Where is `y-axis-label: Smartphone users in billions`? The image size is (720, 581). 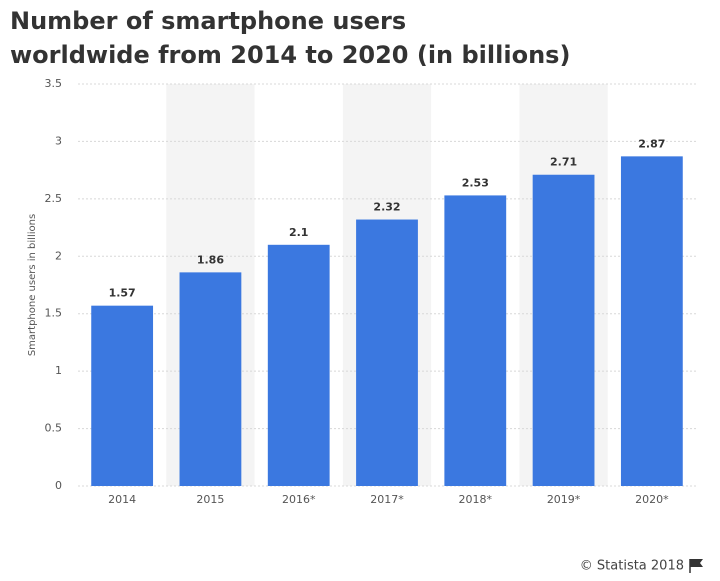
y-axis-label: Smartphone users in billions is located at coordinates (32, 285).